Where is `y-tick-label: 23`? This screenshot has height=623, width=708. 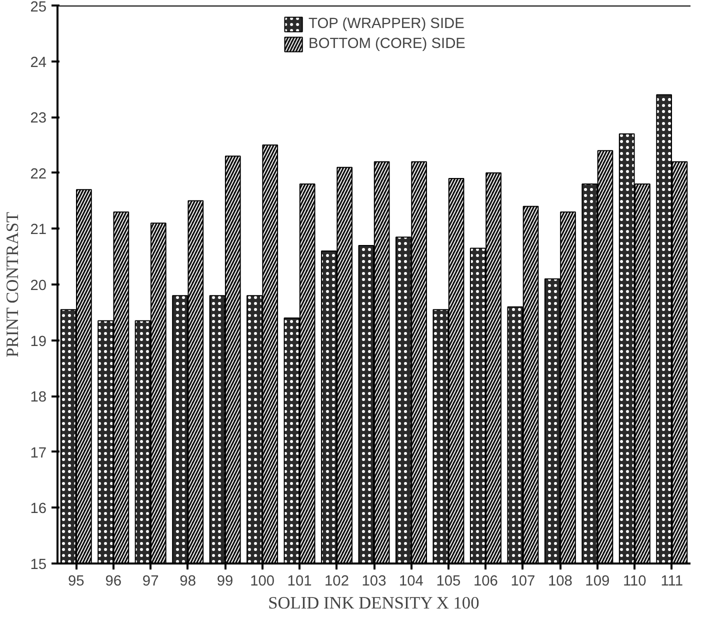 y-tick-label: 23 is located at coordinates (38, 118).